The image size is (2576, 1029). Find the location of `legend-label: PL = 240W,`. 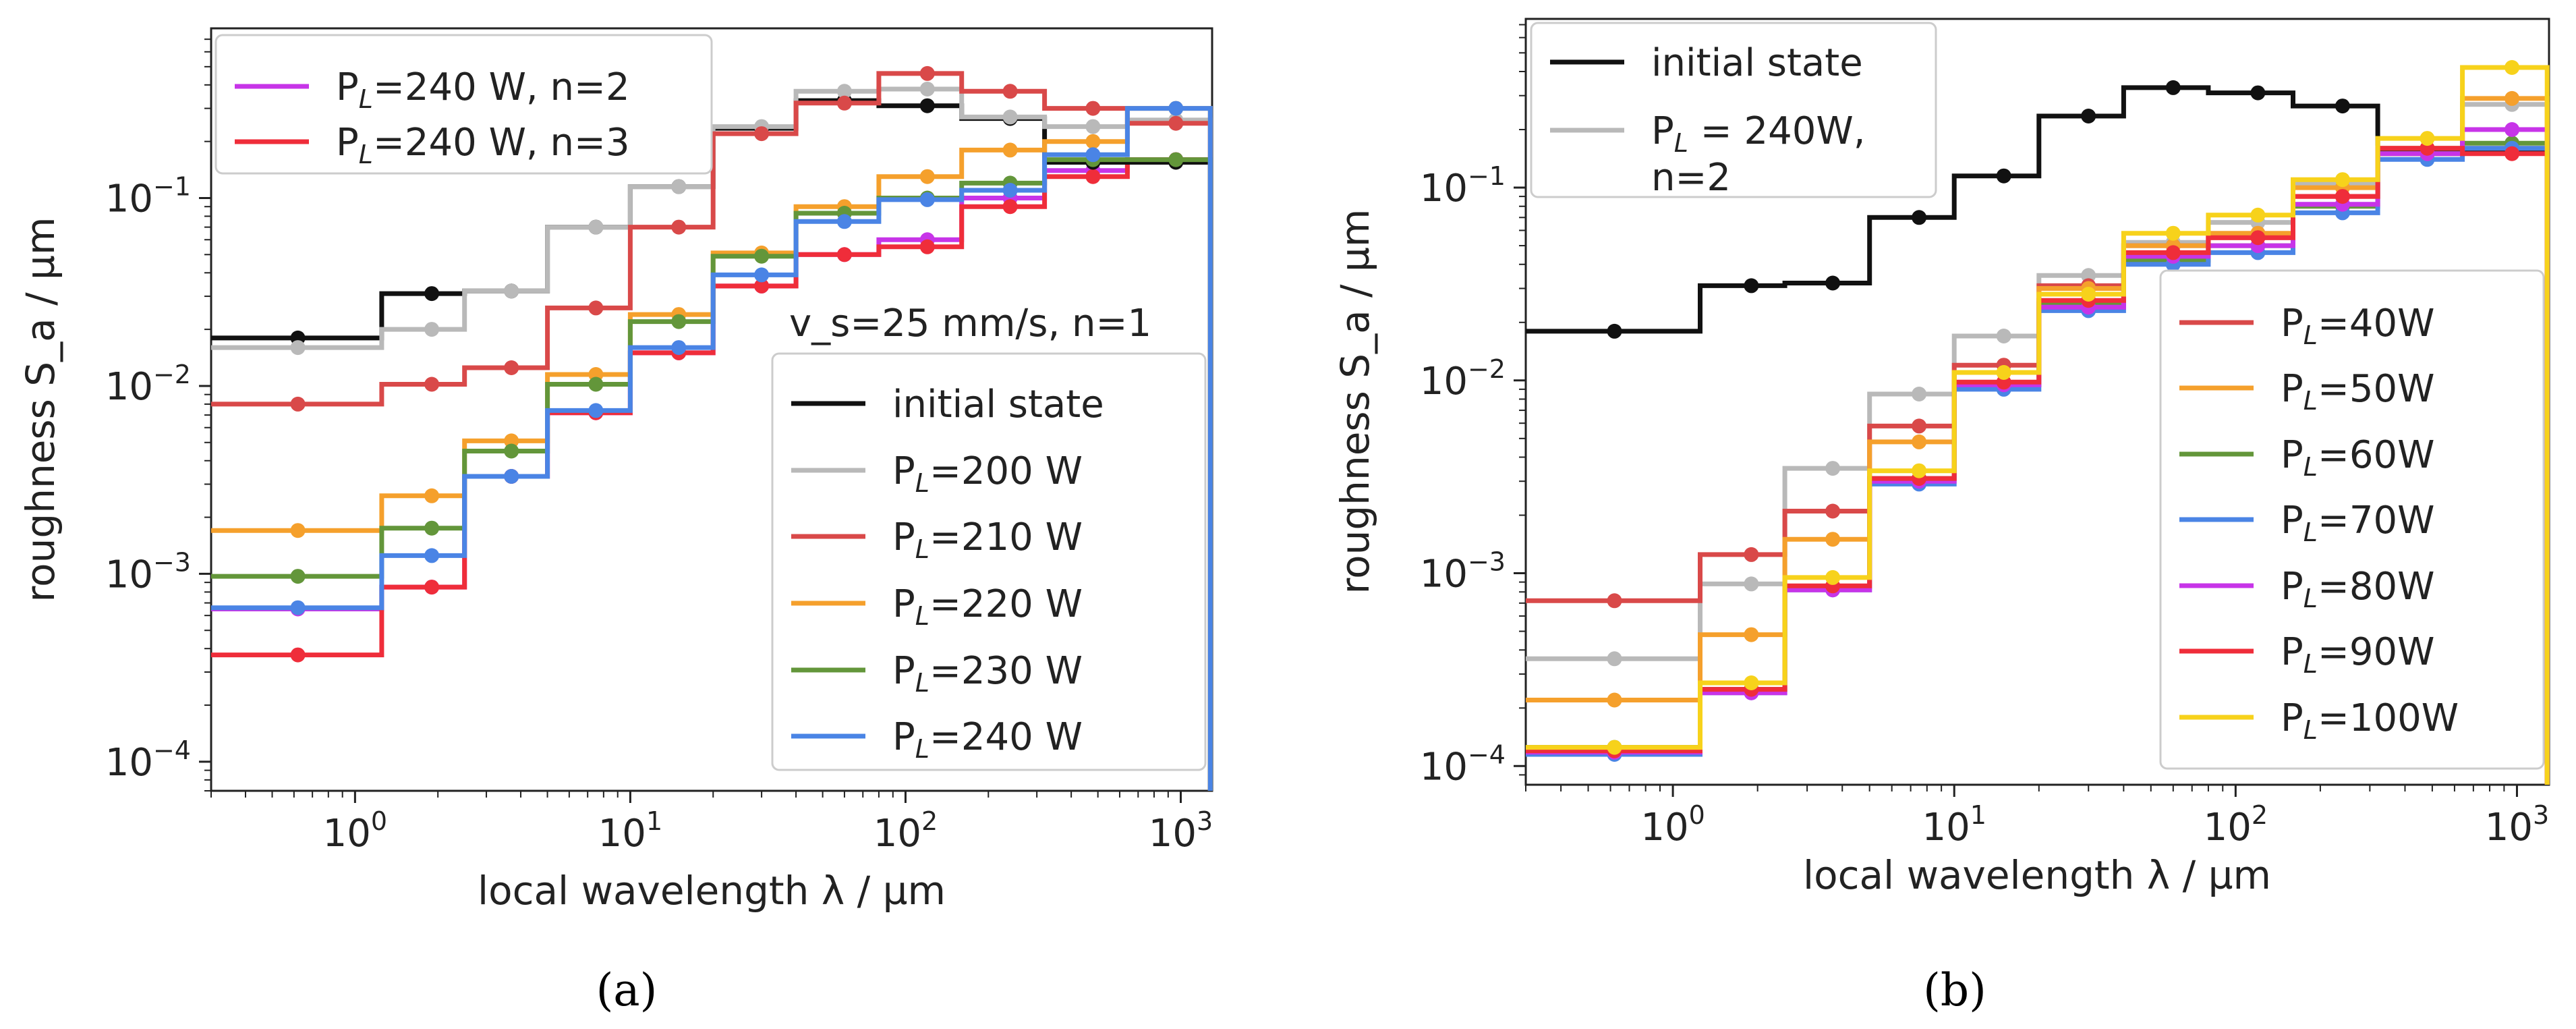

legend-label: PL = 240W, is located at coordinates (1758, 133).